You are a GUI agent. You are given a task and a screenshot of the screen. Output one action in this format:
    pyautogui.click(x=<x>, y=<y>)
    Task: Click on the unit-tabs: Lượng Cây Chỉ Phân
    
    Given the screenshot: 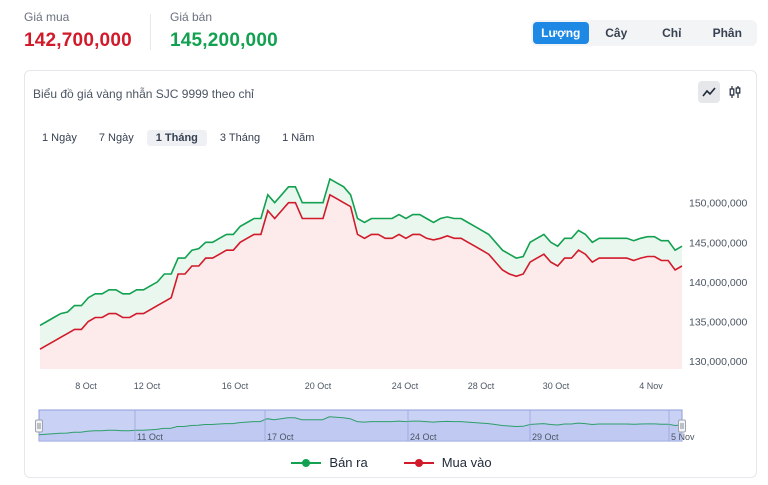 What is the action you would take?
    pyautogui.click(x=644, y=33)
    